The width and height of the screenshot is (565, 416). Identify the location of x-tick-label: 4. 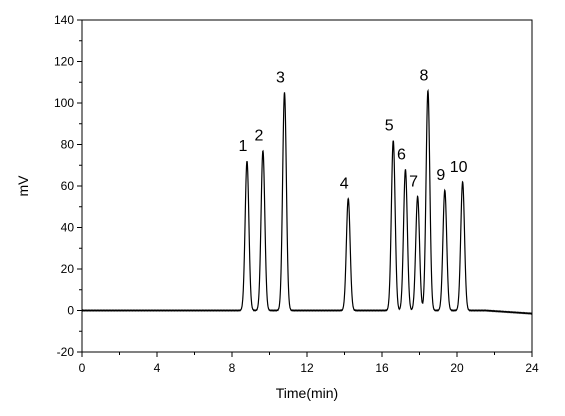
(157, 368).